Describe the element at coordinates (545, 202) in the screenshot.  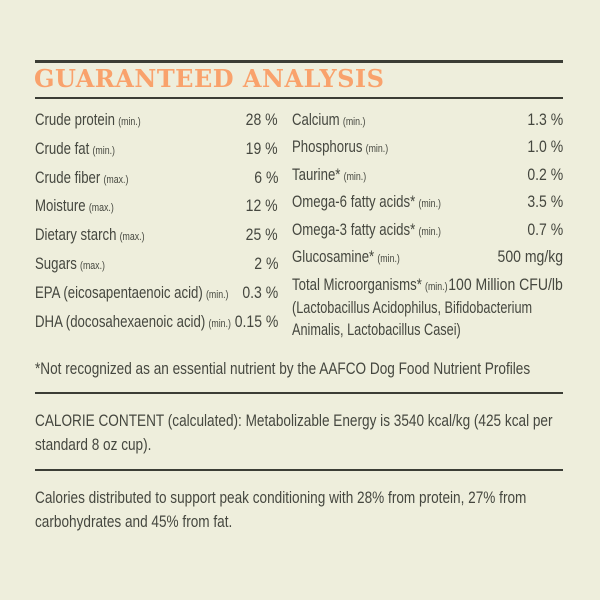
I see `nutrient-value: 3.5 %` at that location.